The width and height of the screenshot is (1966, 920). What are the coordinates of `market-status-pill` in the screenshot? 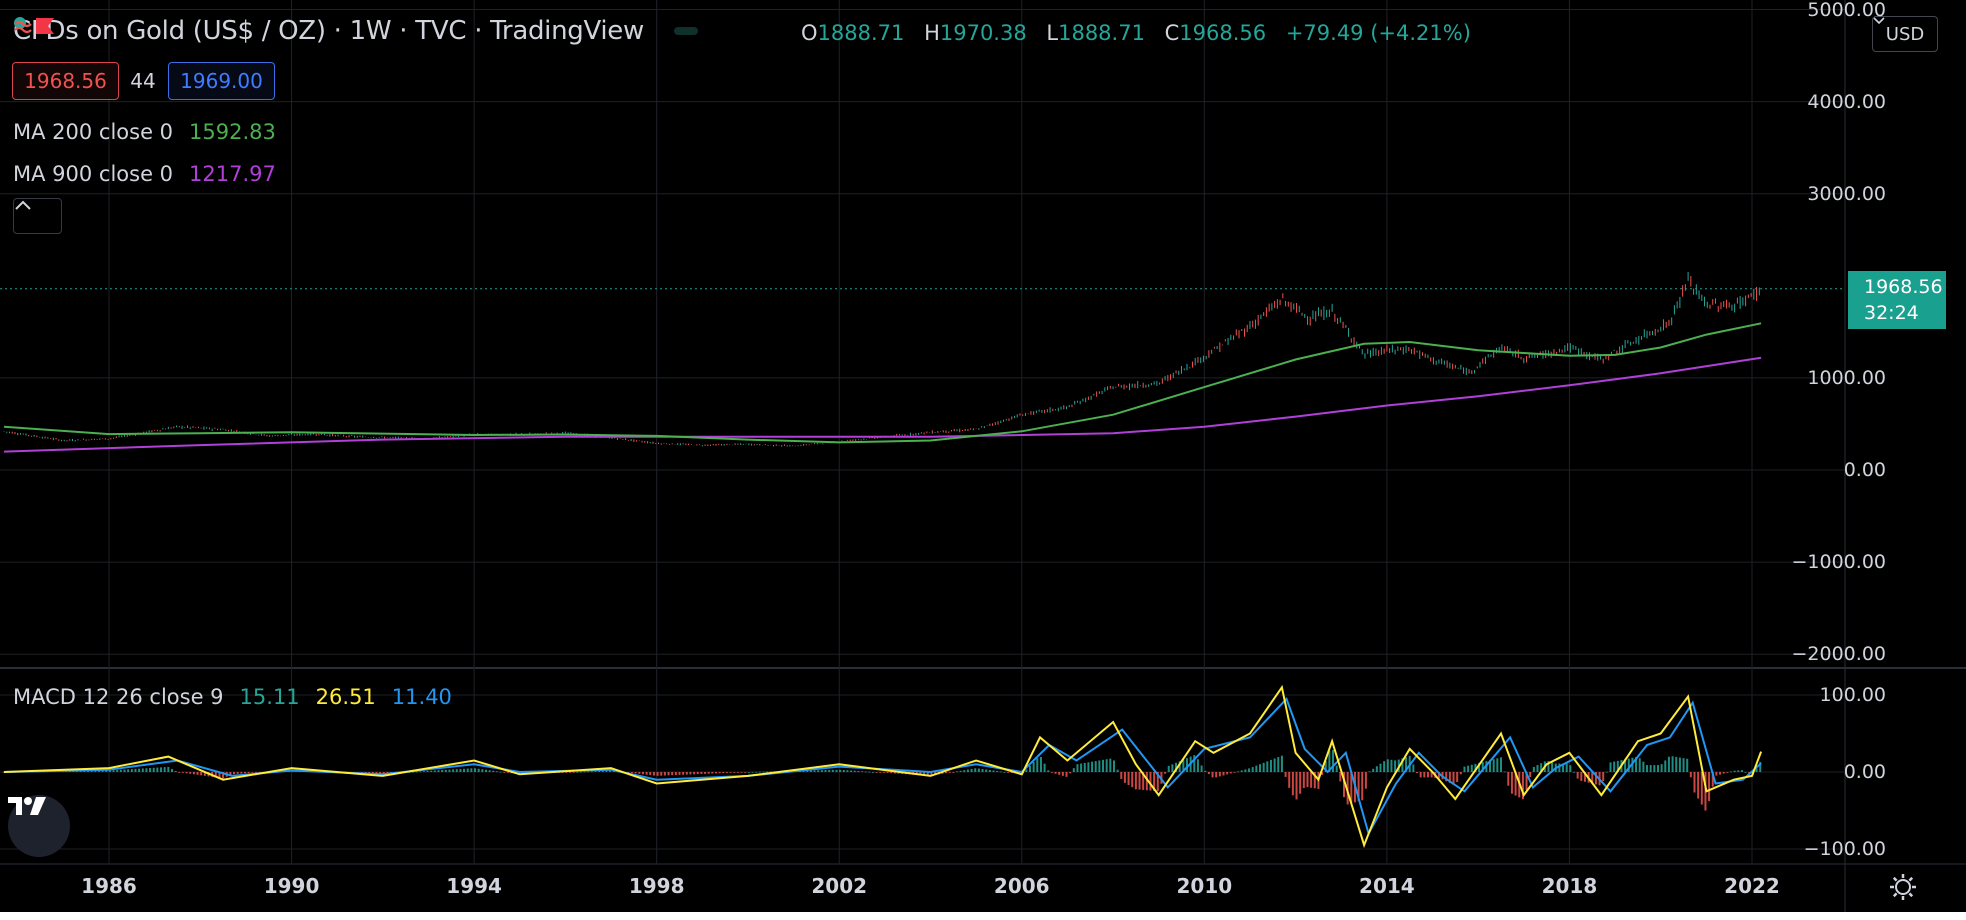 It's located at (356, 26).